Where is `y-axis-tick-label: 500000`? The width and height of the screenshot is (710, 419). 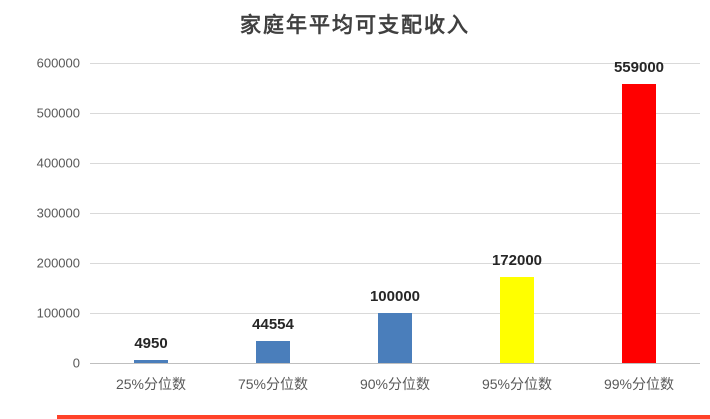
y-axis-tick-label: 500000 is located at coordinates (58, 113).